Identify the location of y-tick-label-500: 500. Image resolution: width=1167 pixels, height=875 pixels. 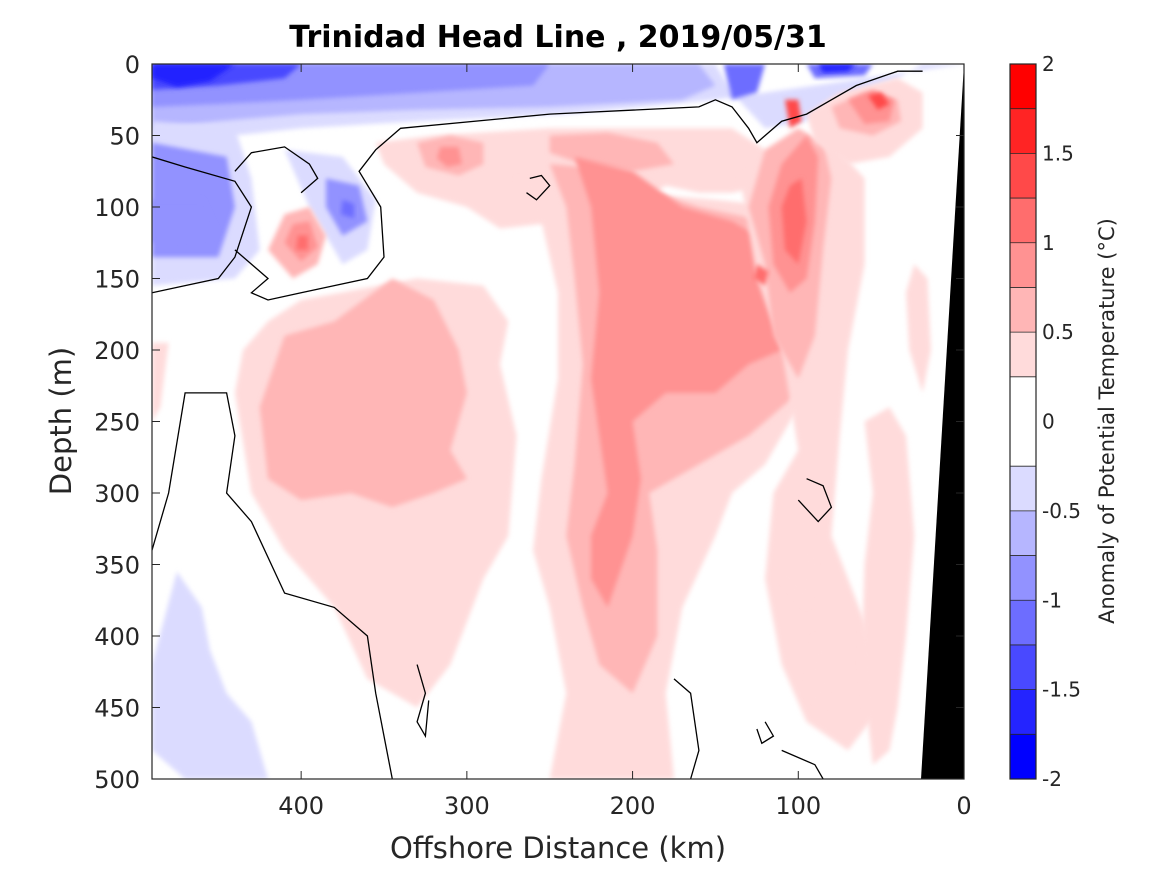
(117, 780).